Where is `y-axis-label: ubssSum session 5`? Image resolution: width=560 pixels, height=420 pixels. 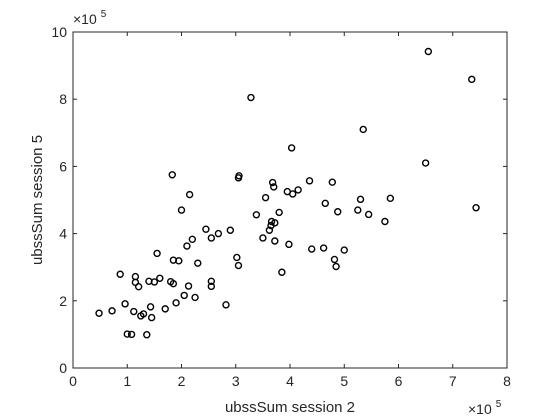 y-axis-label: ubssSum session 5 is located at coordinates (37, 200).